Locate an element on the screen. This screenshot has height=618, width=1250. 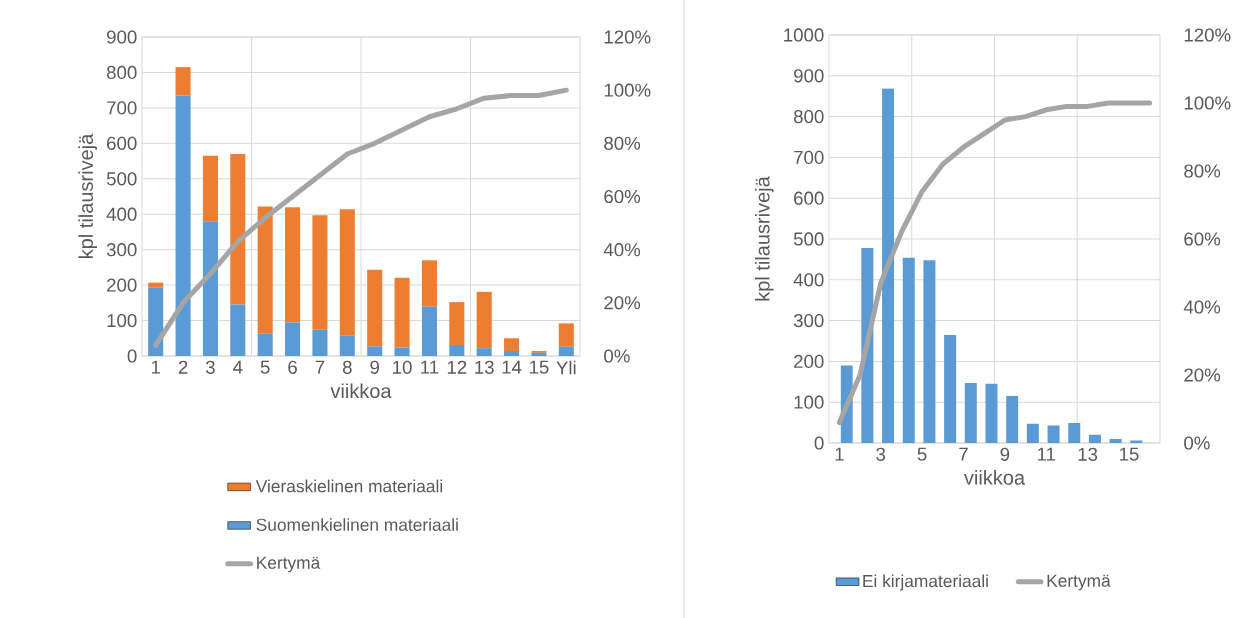
legend-label: Vieraskielinen materiaali is located at coordinates (349, 486).